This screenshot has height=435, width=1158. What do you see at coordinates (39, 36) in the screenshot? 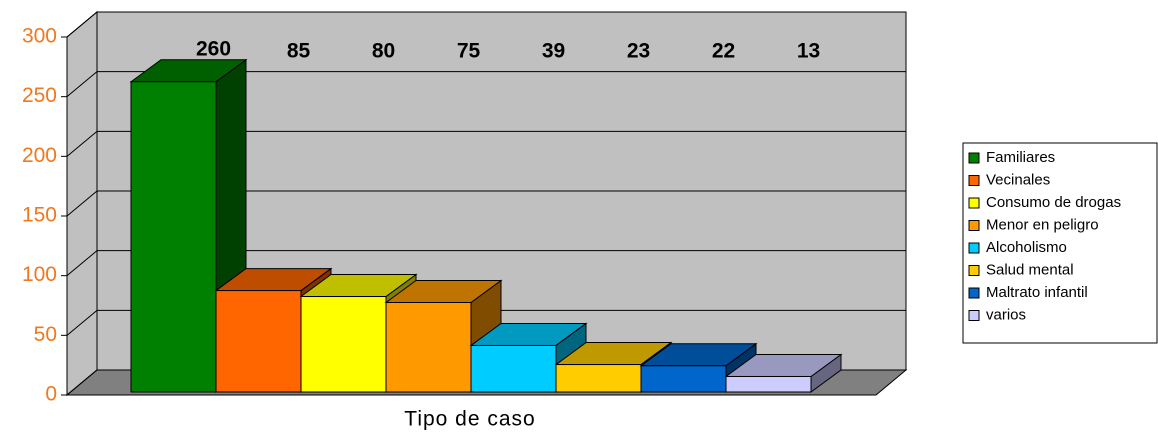
I see `y-tick-label: 300` at bounding box center [39, 36].